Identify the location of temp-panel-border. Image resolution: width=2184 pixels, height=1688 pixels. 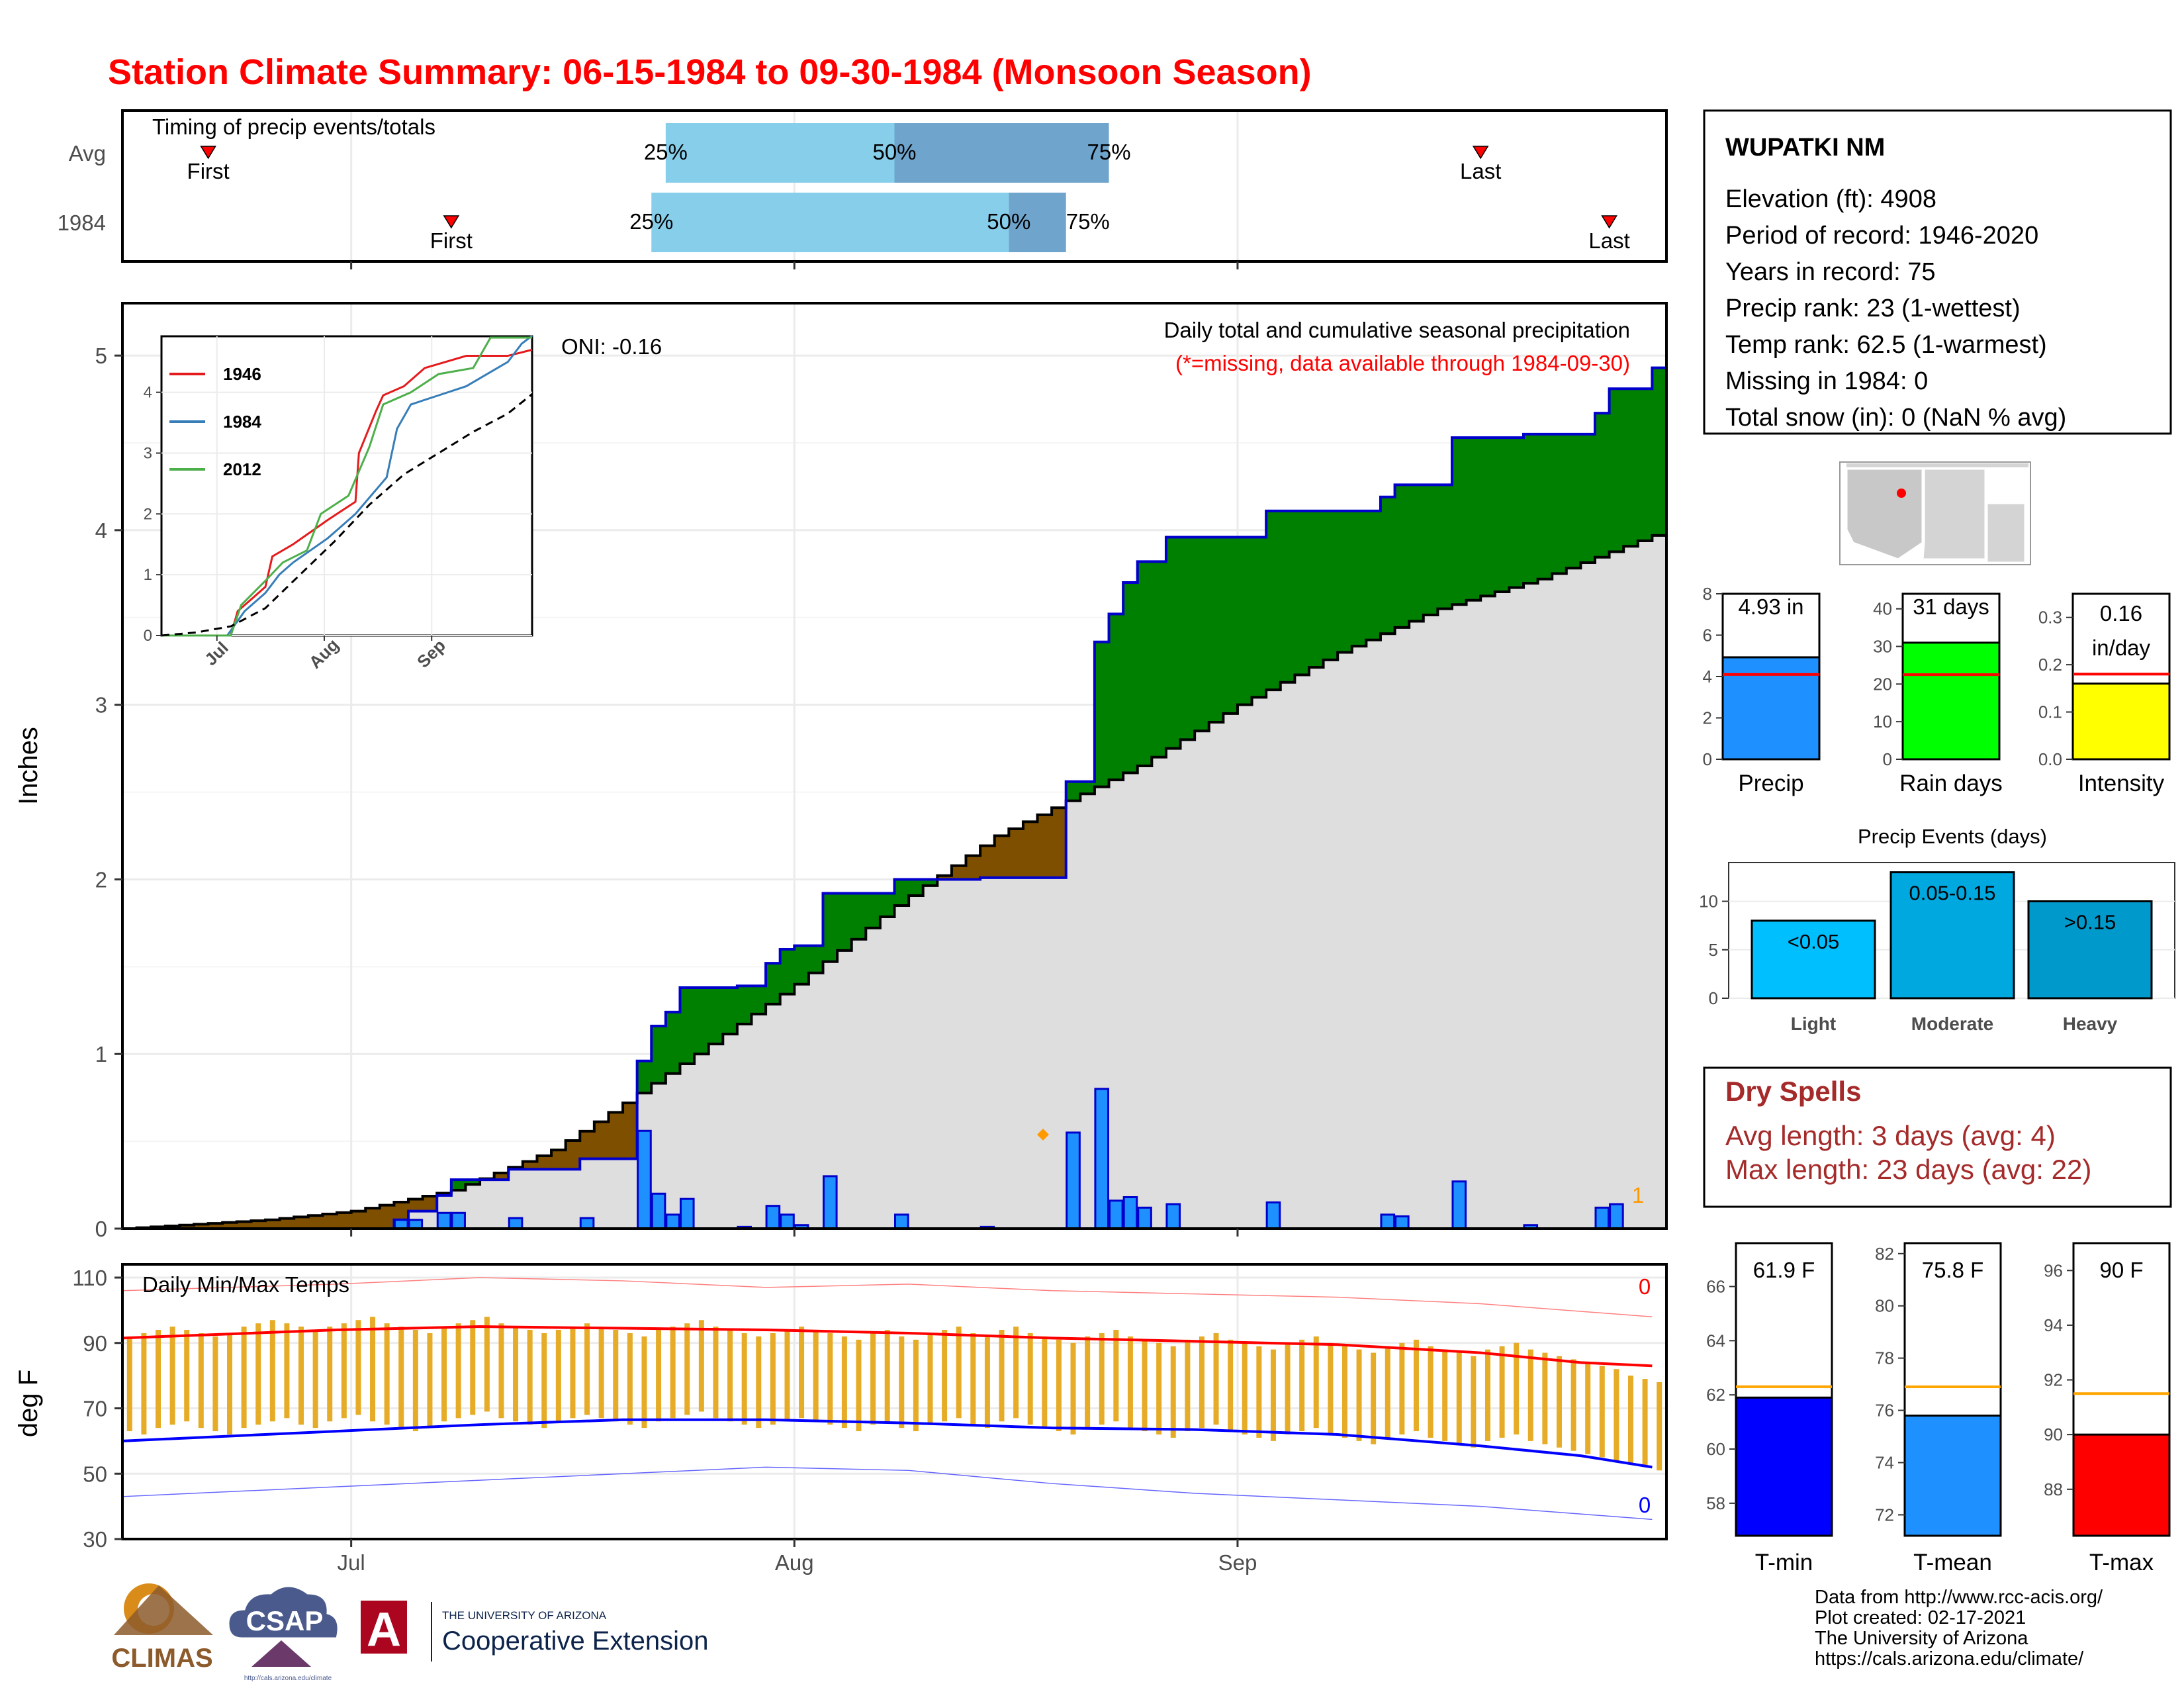
(894, 1401).